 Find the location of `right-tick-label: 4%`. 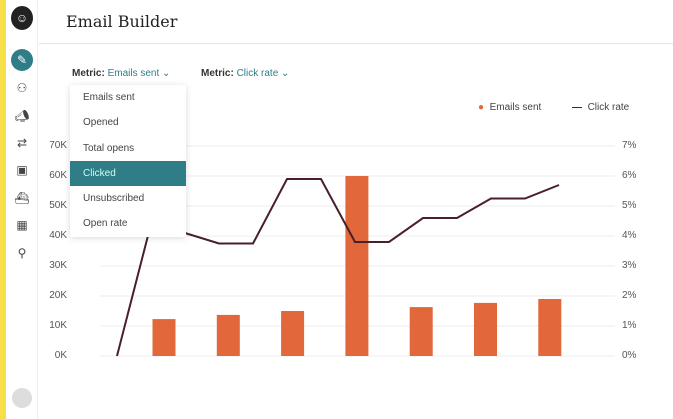

right-tick-label: 4% is located at coordinates (629, 235).